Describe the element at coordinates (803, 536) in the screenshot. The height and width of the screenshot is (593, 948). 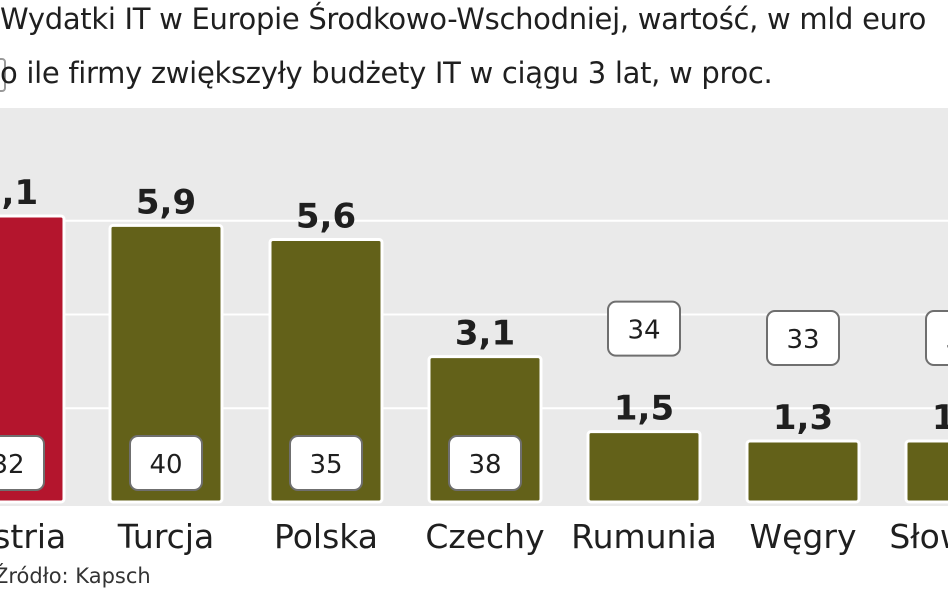
I see `category-label: Węgry` at that location.